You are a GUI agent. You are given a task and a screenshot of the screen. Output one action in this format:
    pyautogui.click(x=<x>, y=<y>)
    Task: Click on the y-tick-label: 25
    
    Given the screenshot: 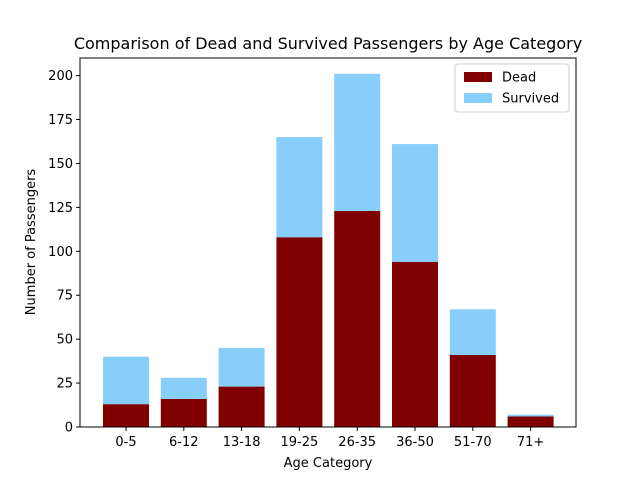 What is the action you would take?
    pyautogui.click(x=64, y=384)
    